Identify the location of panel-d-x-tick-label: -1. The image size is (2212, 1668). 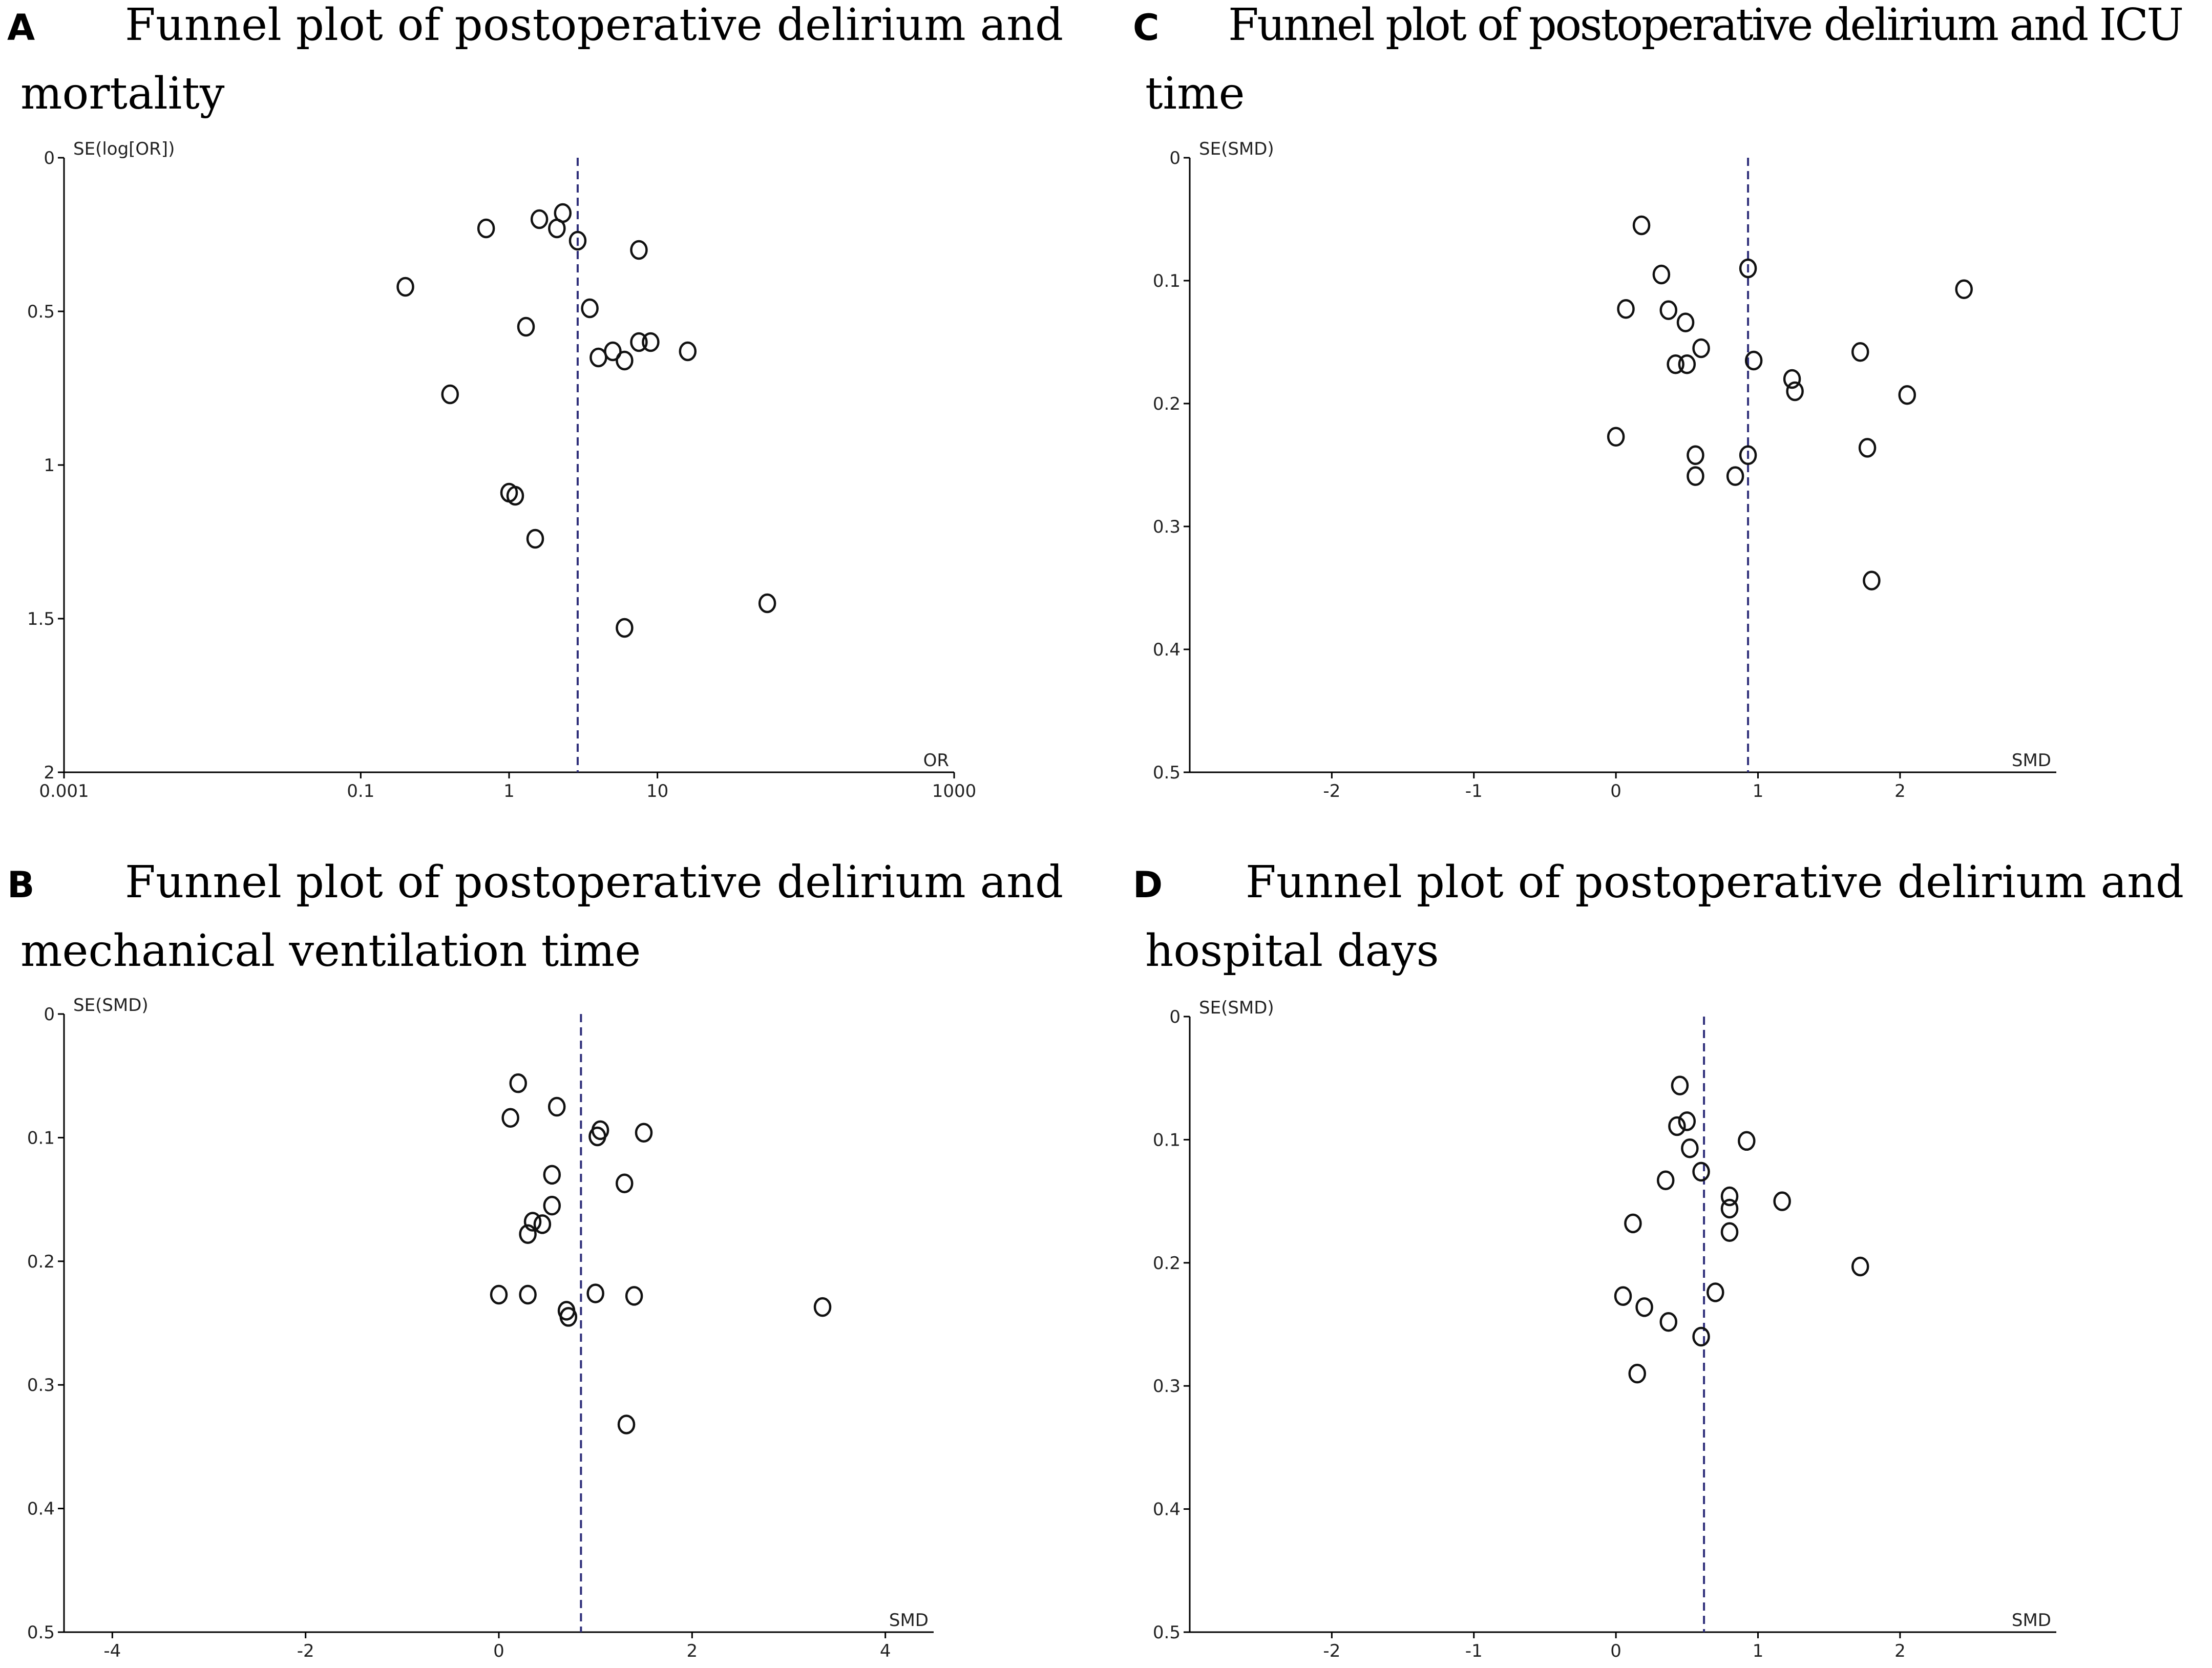
(1474, 1651).